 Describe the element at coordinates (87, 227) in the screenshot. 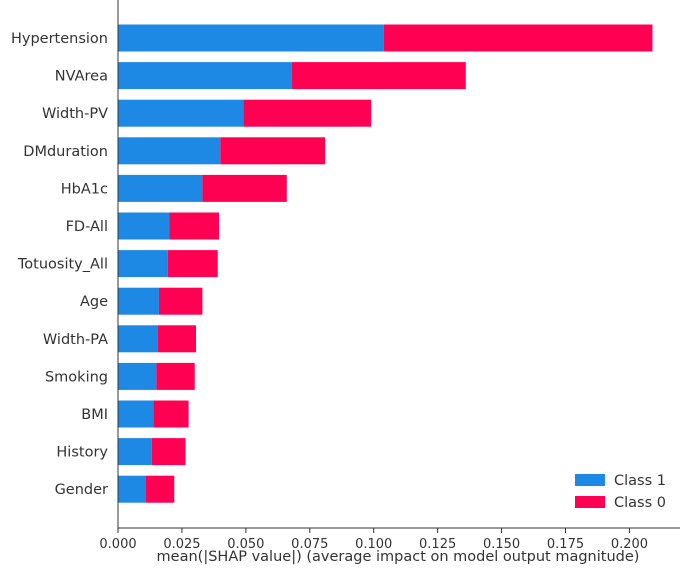

I see `category-label-fd-all: FD-All` at that location.